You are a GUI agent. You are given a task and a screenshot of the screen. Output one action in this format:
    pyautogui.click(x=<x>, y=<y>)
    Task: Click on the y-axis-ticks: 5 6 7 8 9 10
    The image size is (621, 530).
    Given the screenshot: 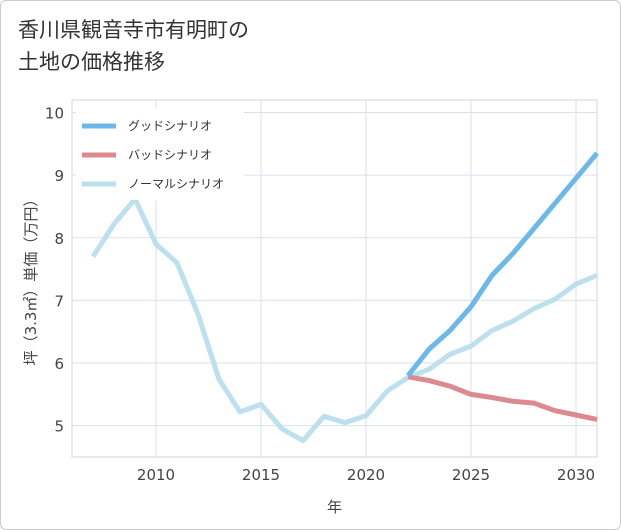 What is the action you would take?
    pyautogui.click(x=54, y=270)
    